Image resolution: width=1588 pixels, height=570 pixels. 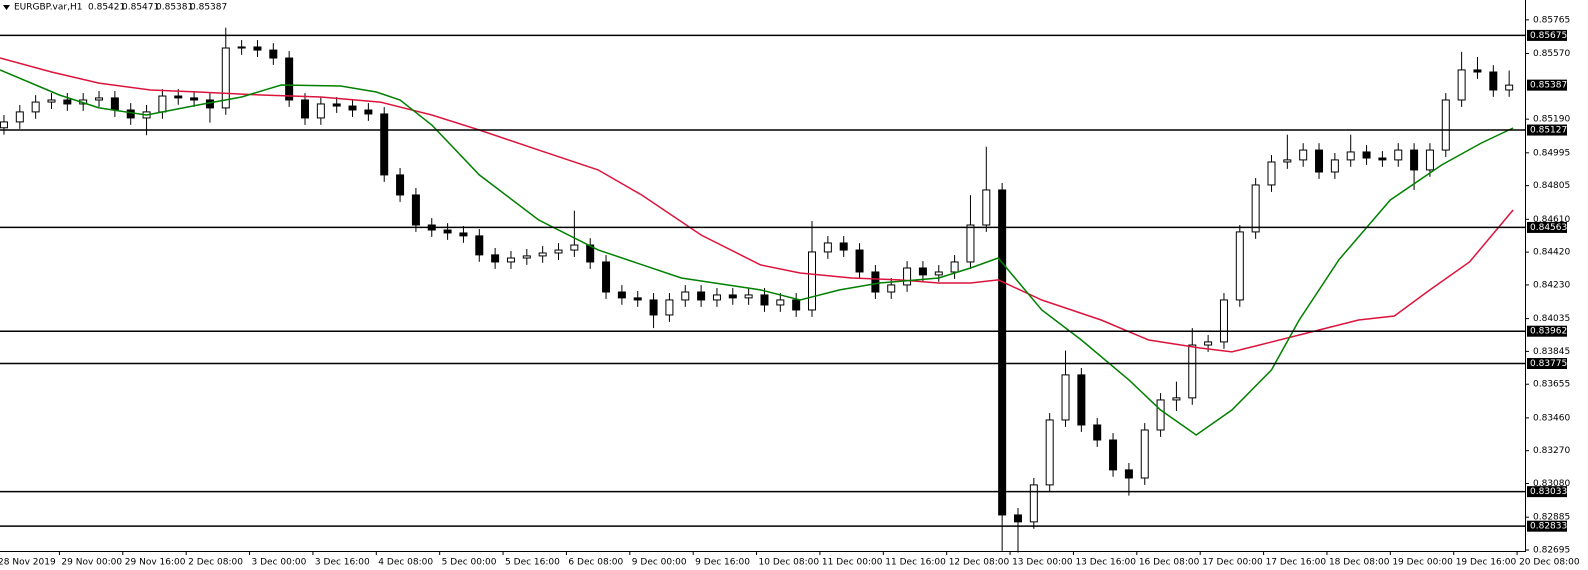 What do you see at coordinates (915, 563) in the screenshot?
I see `x-tick-label: 11 Dec 16:00` at bounding box center [915, 563].